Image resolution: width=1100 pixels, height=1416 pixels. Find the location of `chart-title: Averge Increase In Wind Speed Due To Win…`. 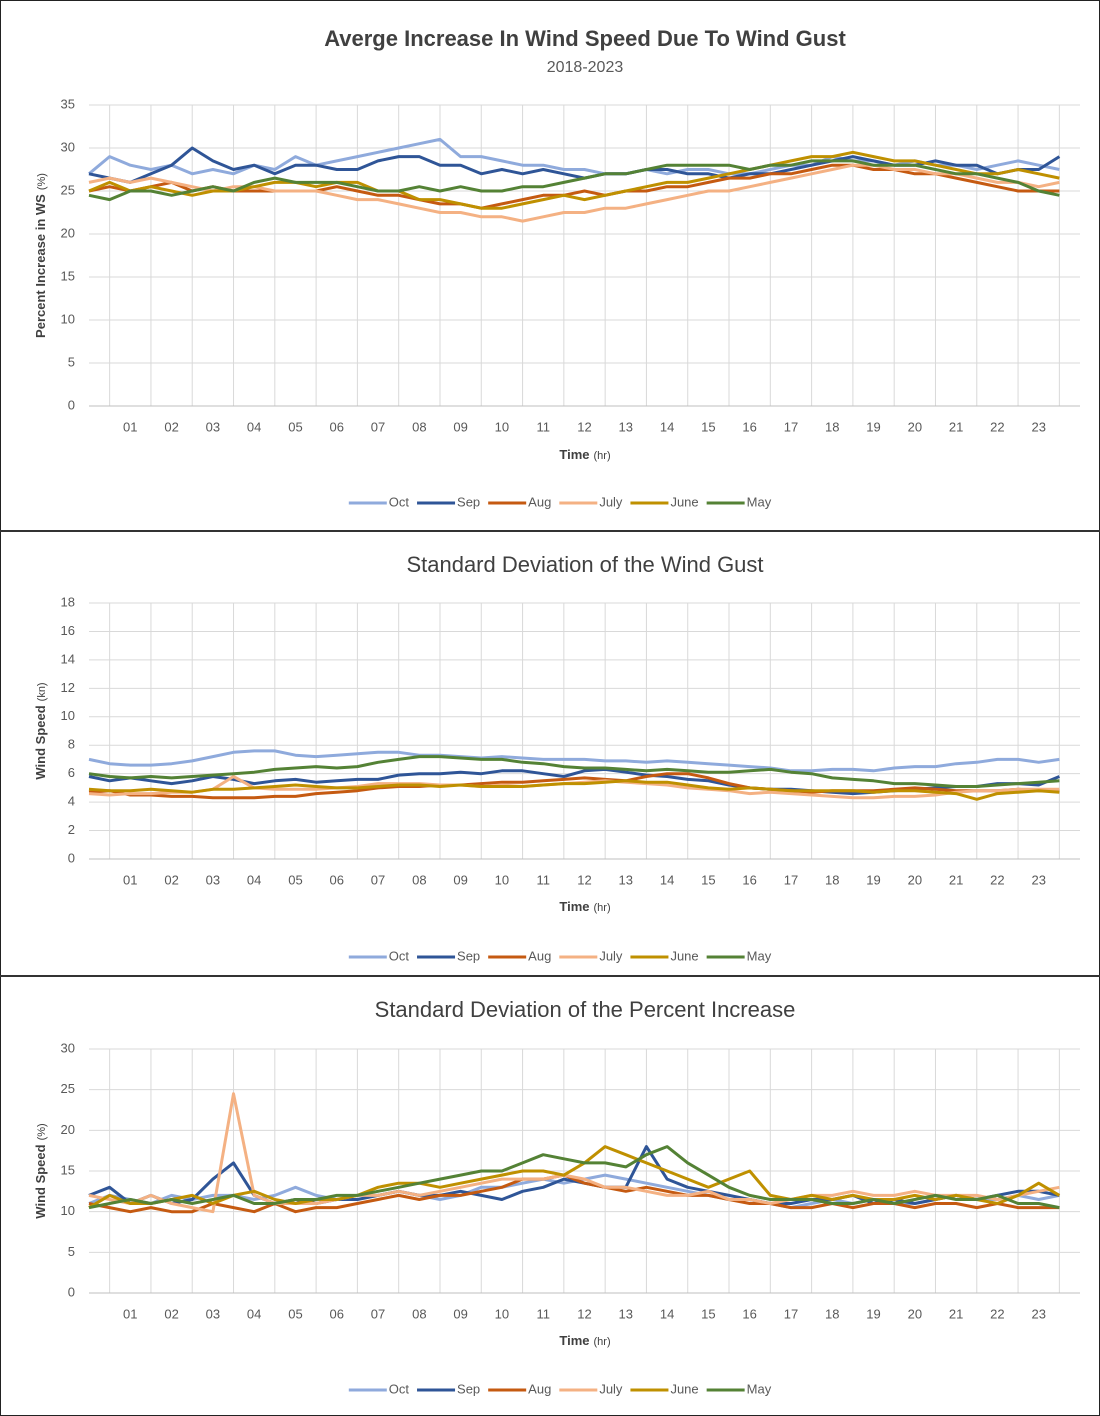

chart-title: Averge Increase In Wind Speed Due To Win… is located at coordinates (585, 38).